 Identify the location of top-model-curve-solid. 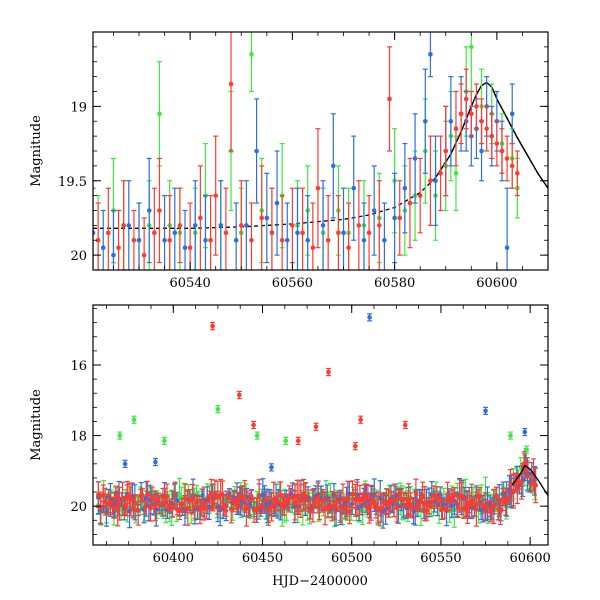
(491, 135).